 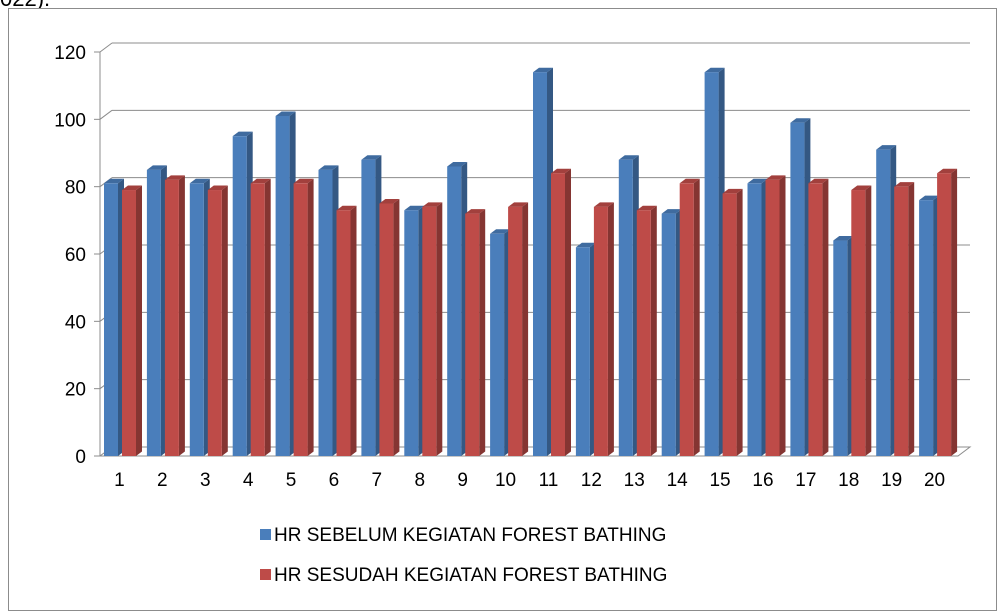 I want to click on y-tick-label: 20, so click(x=75, y=390).